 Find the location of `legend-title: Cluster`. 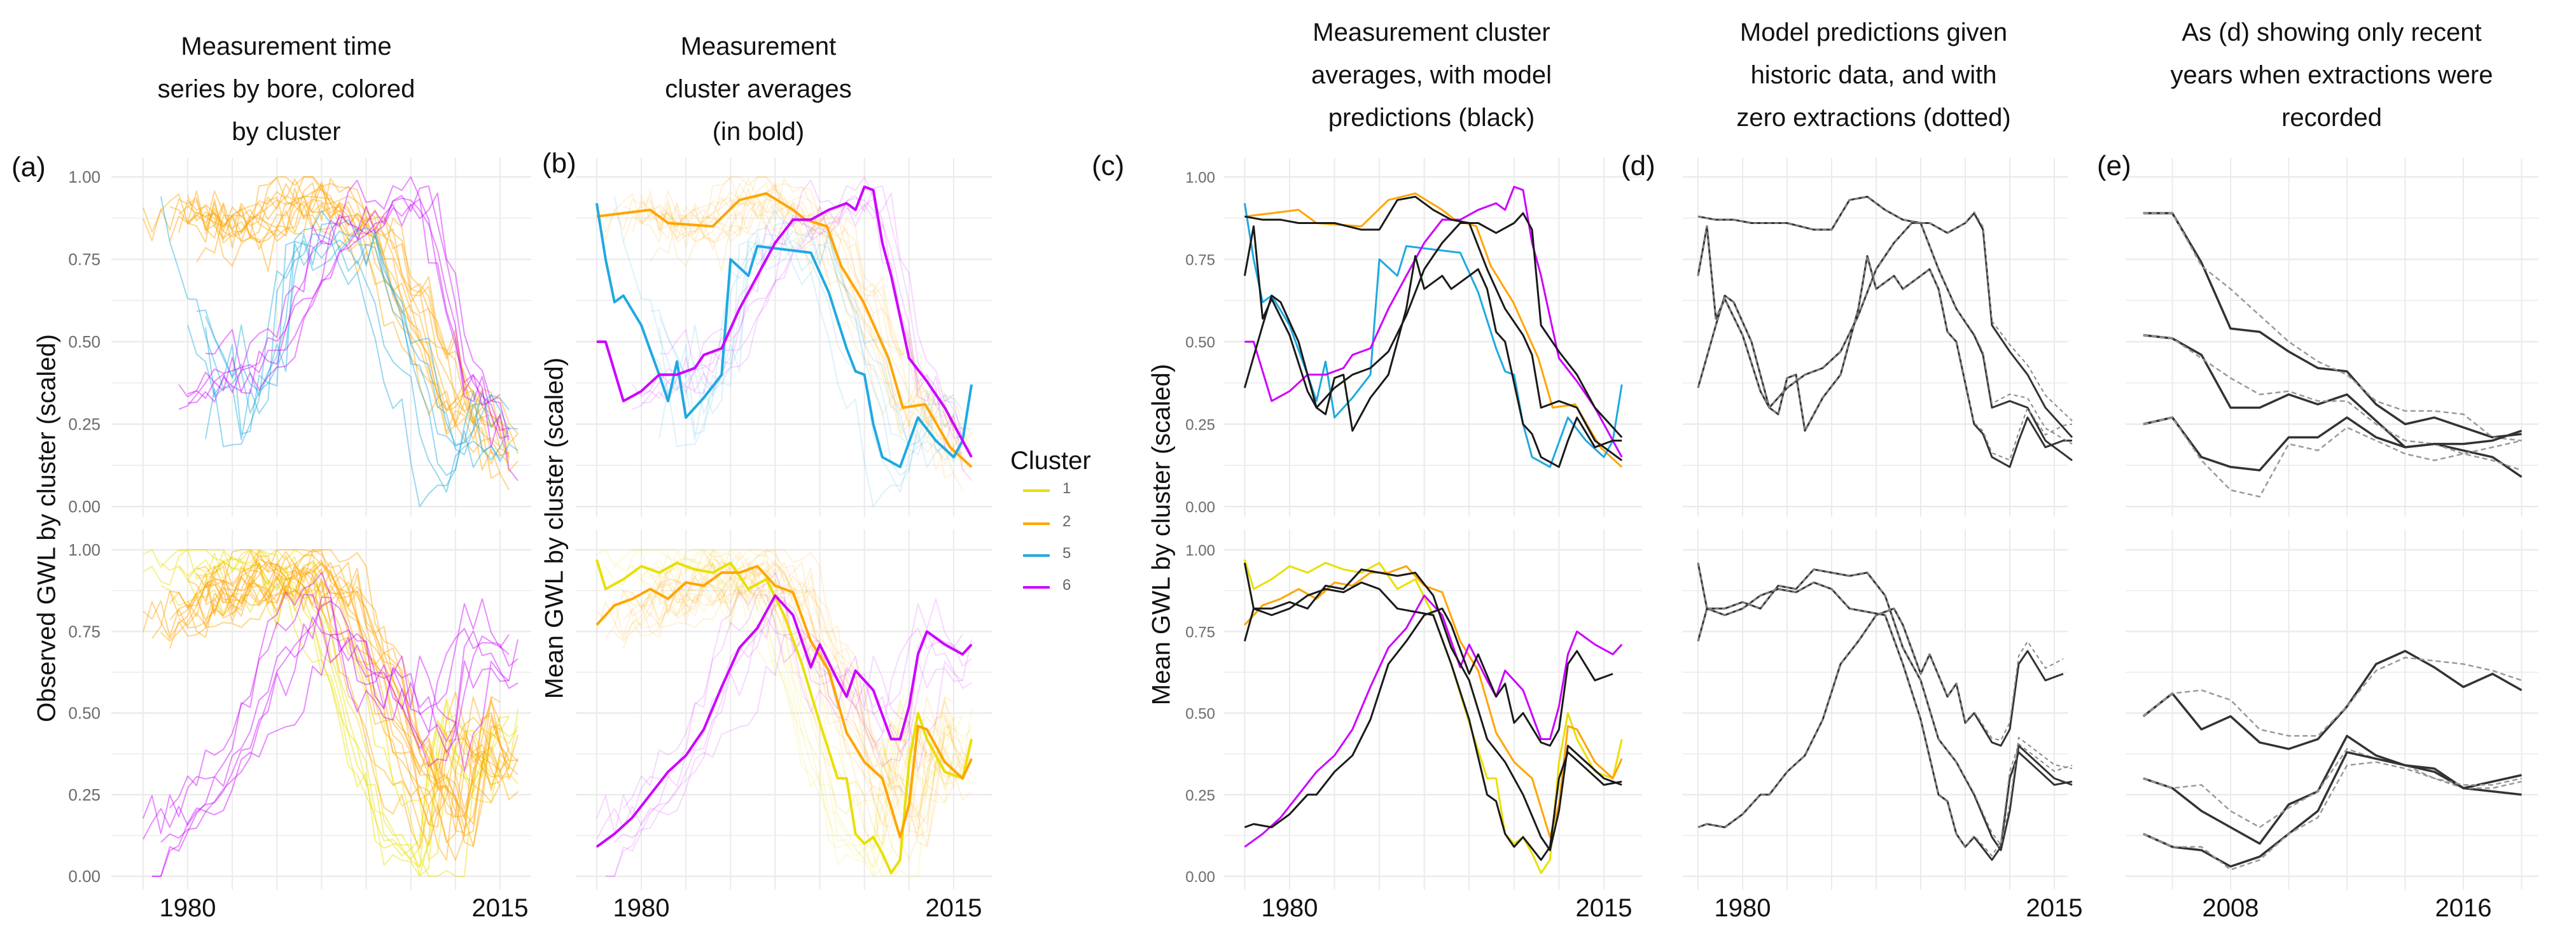

legend-title: Cluster is located at coordinates (1050, 461).